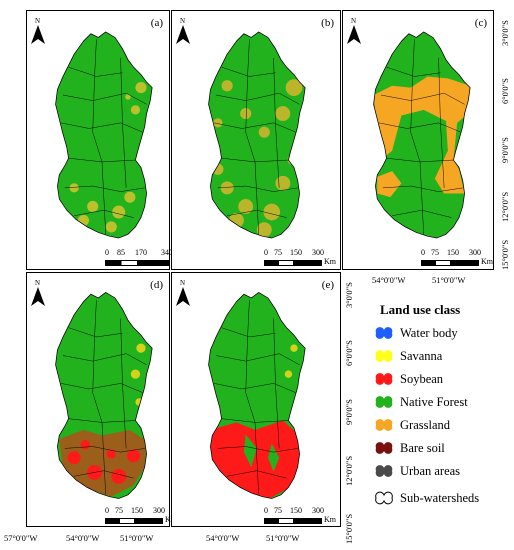  What do you see at coordinates (384, 402) in the screenshot?
I see `native-forest-swatch-icon` at bounding box center [384, 402].